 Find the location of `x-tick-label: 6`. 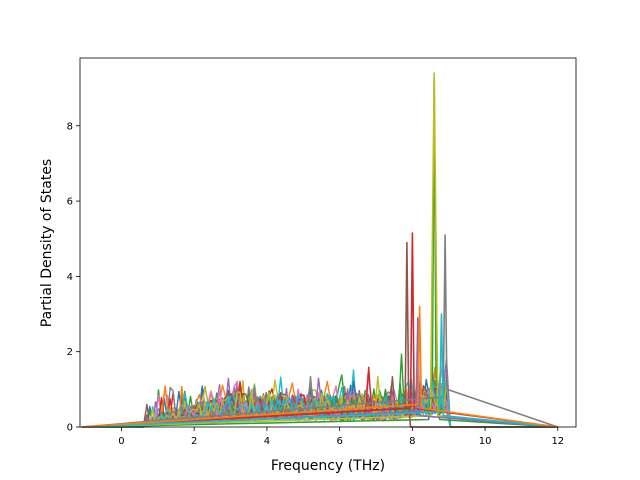

x-tick-label: 6 is located at coordinates (339, 441).